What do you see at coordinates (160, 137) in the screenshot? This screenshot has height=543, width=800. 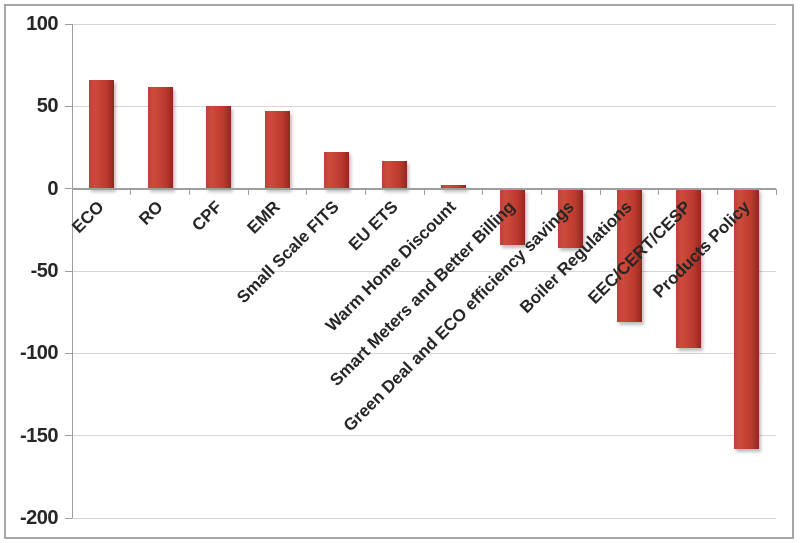 I see `bar-ro` at bounding box center [160, 137].